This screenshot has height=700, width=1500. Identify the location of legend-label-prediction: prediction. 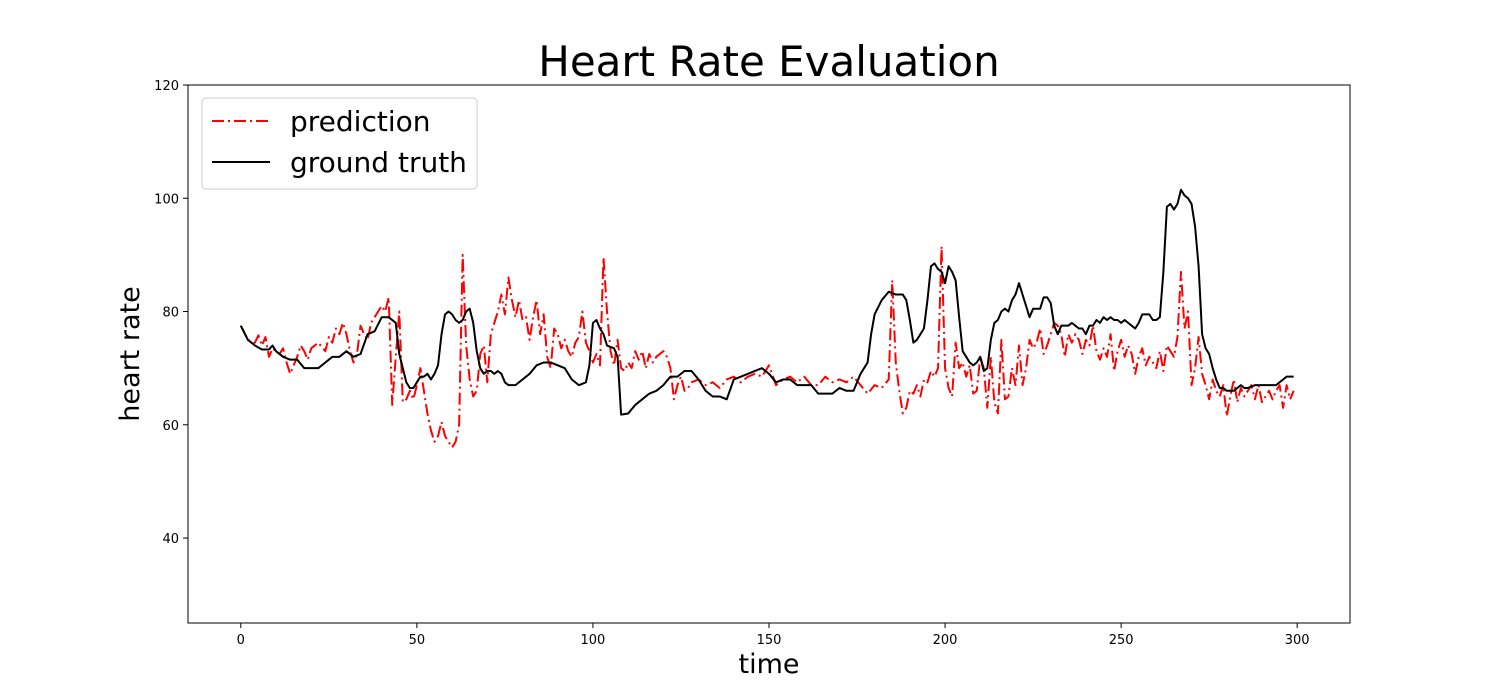
(360, 121).